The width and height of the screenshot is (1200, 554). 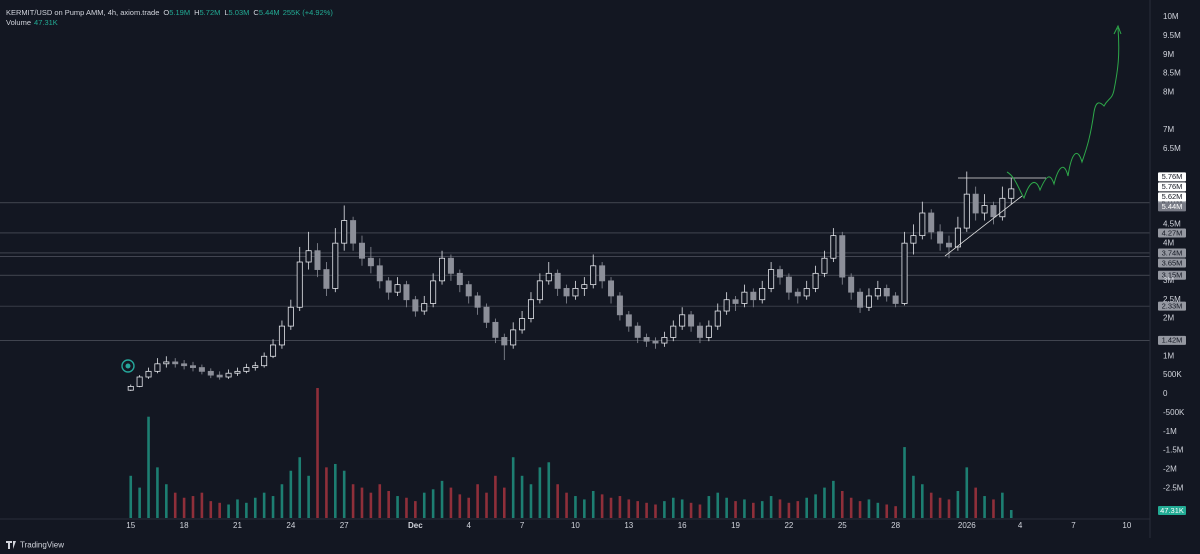 I want to click on x-tick-label: 18, so click(x=184, y=525).